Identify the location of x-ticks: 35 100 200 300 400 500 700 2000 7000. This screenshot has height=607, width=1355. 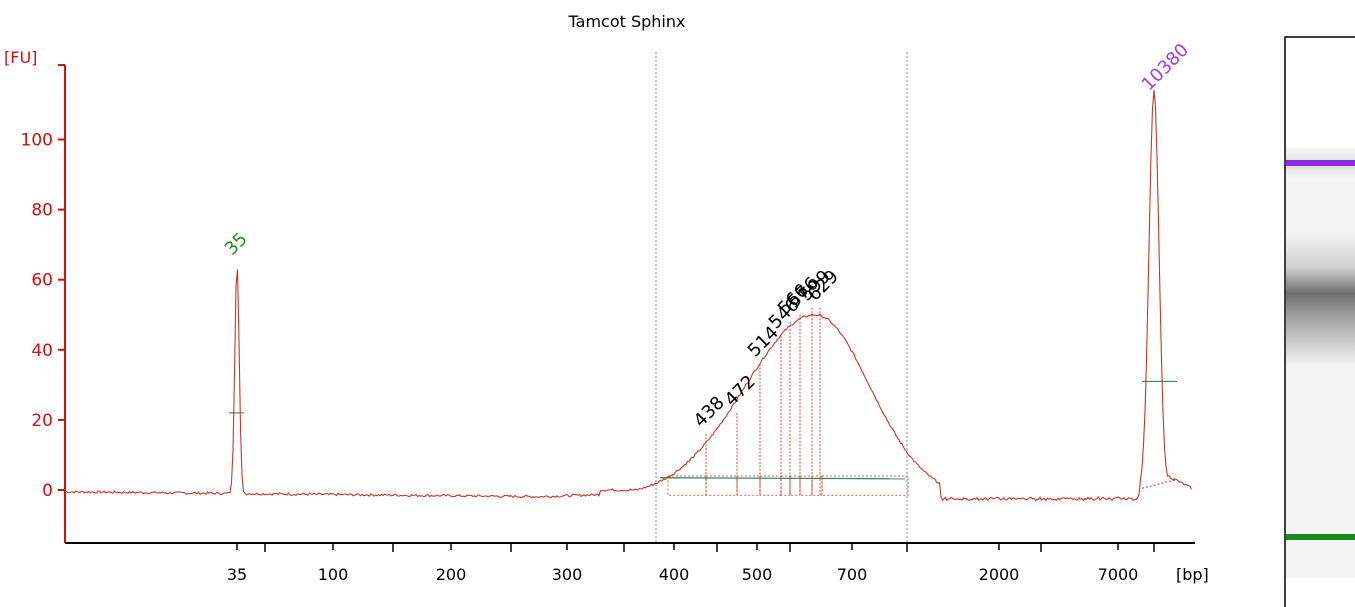
(691, 563).